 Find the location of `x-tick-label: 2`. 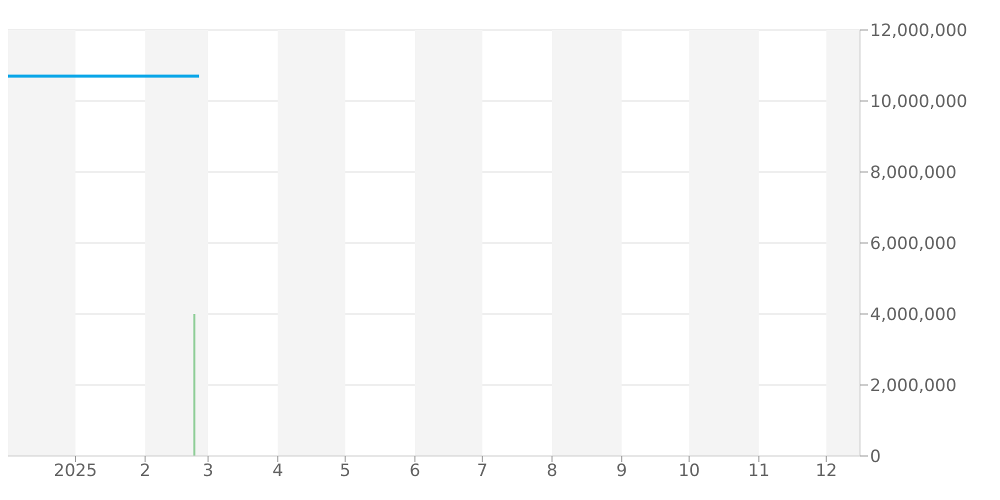

x-tick-label: 2 is located at coordinates (145, 471).